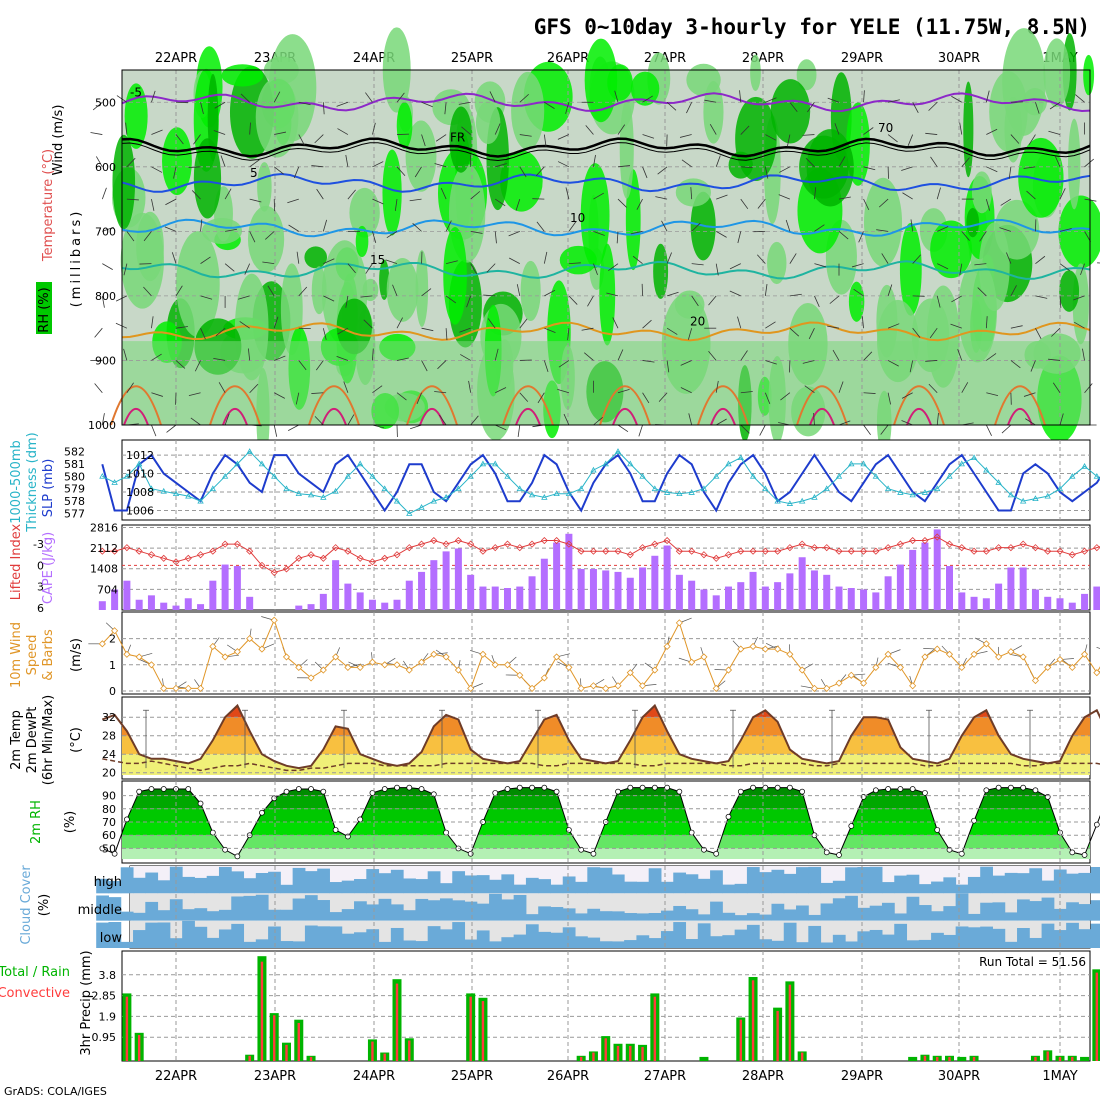 This screenshot has height=1100, width=1100. Describe the element at coordinates (601, 482) in the screenshot. I see `thickness-line` at that location.